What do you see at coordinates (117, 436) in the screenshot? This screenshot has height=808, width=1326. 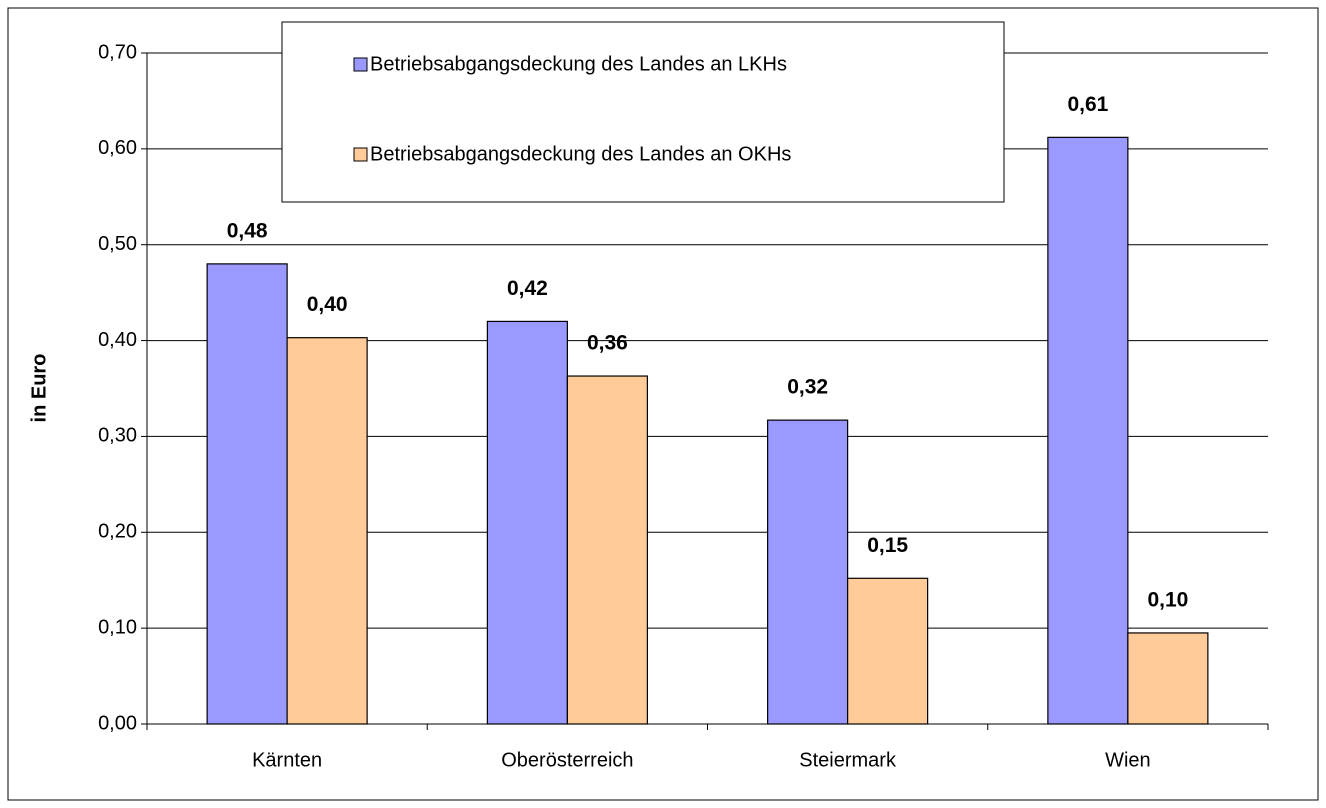 I see `y-tick-label: 0,30` at bounding box center [117, 436].